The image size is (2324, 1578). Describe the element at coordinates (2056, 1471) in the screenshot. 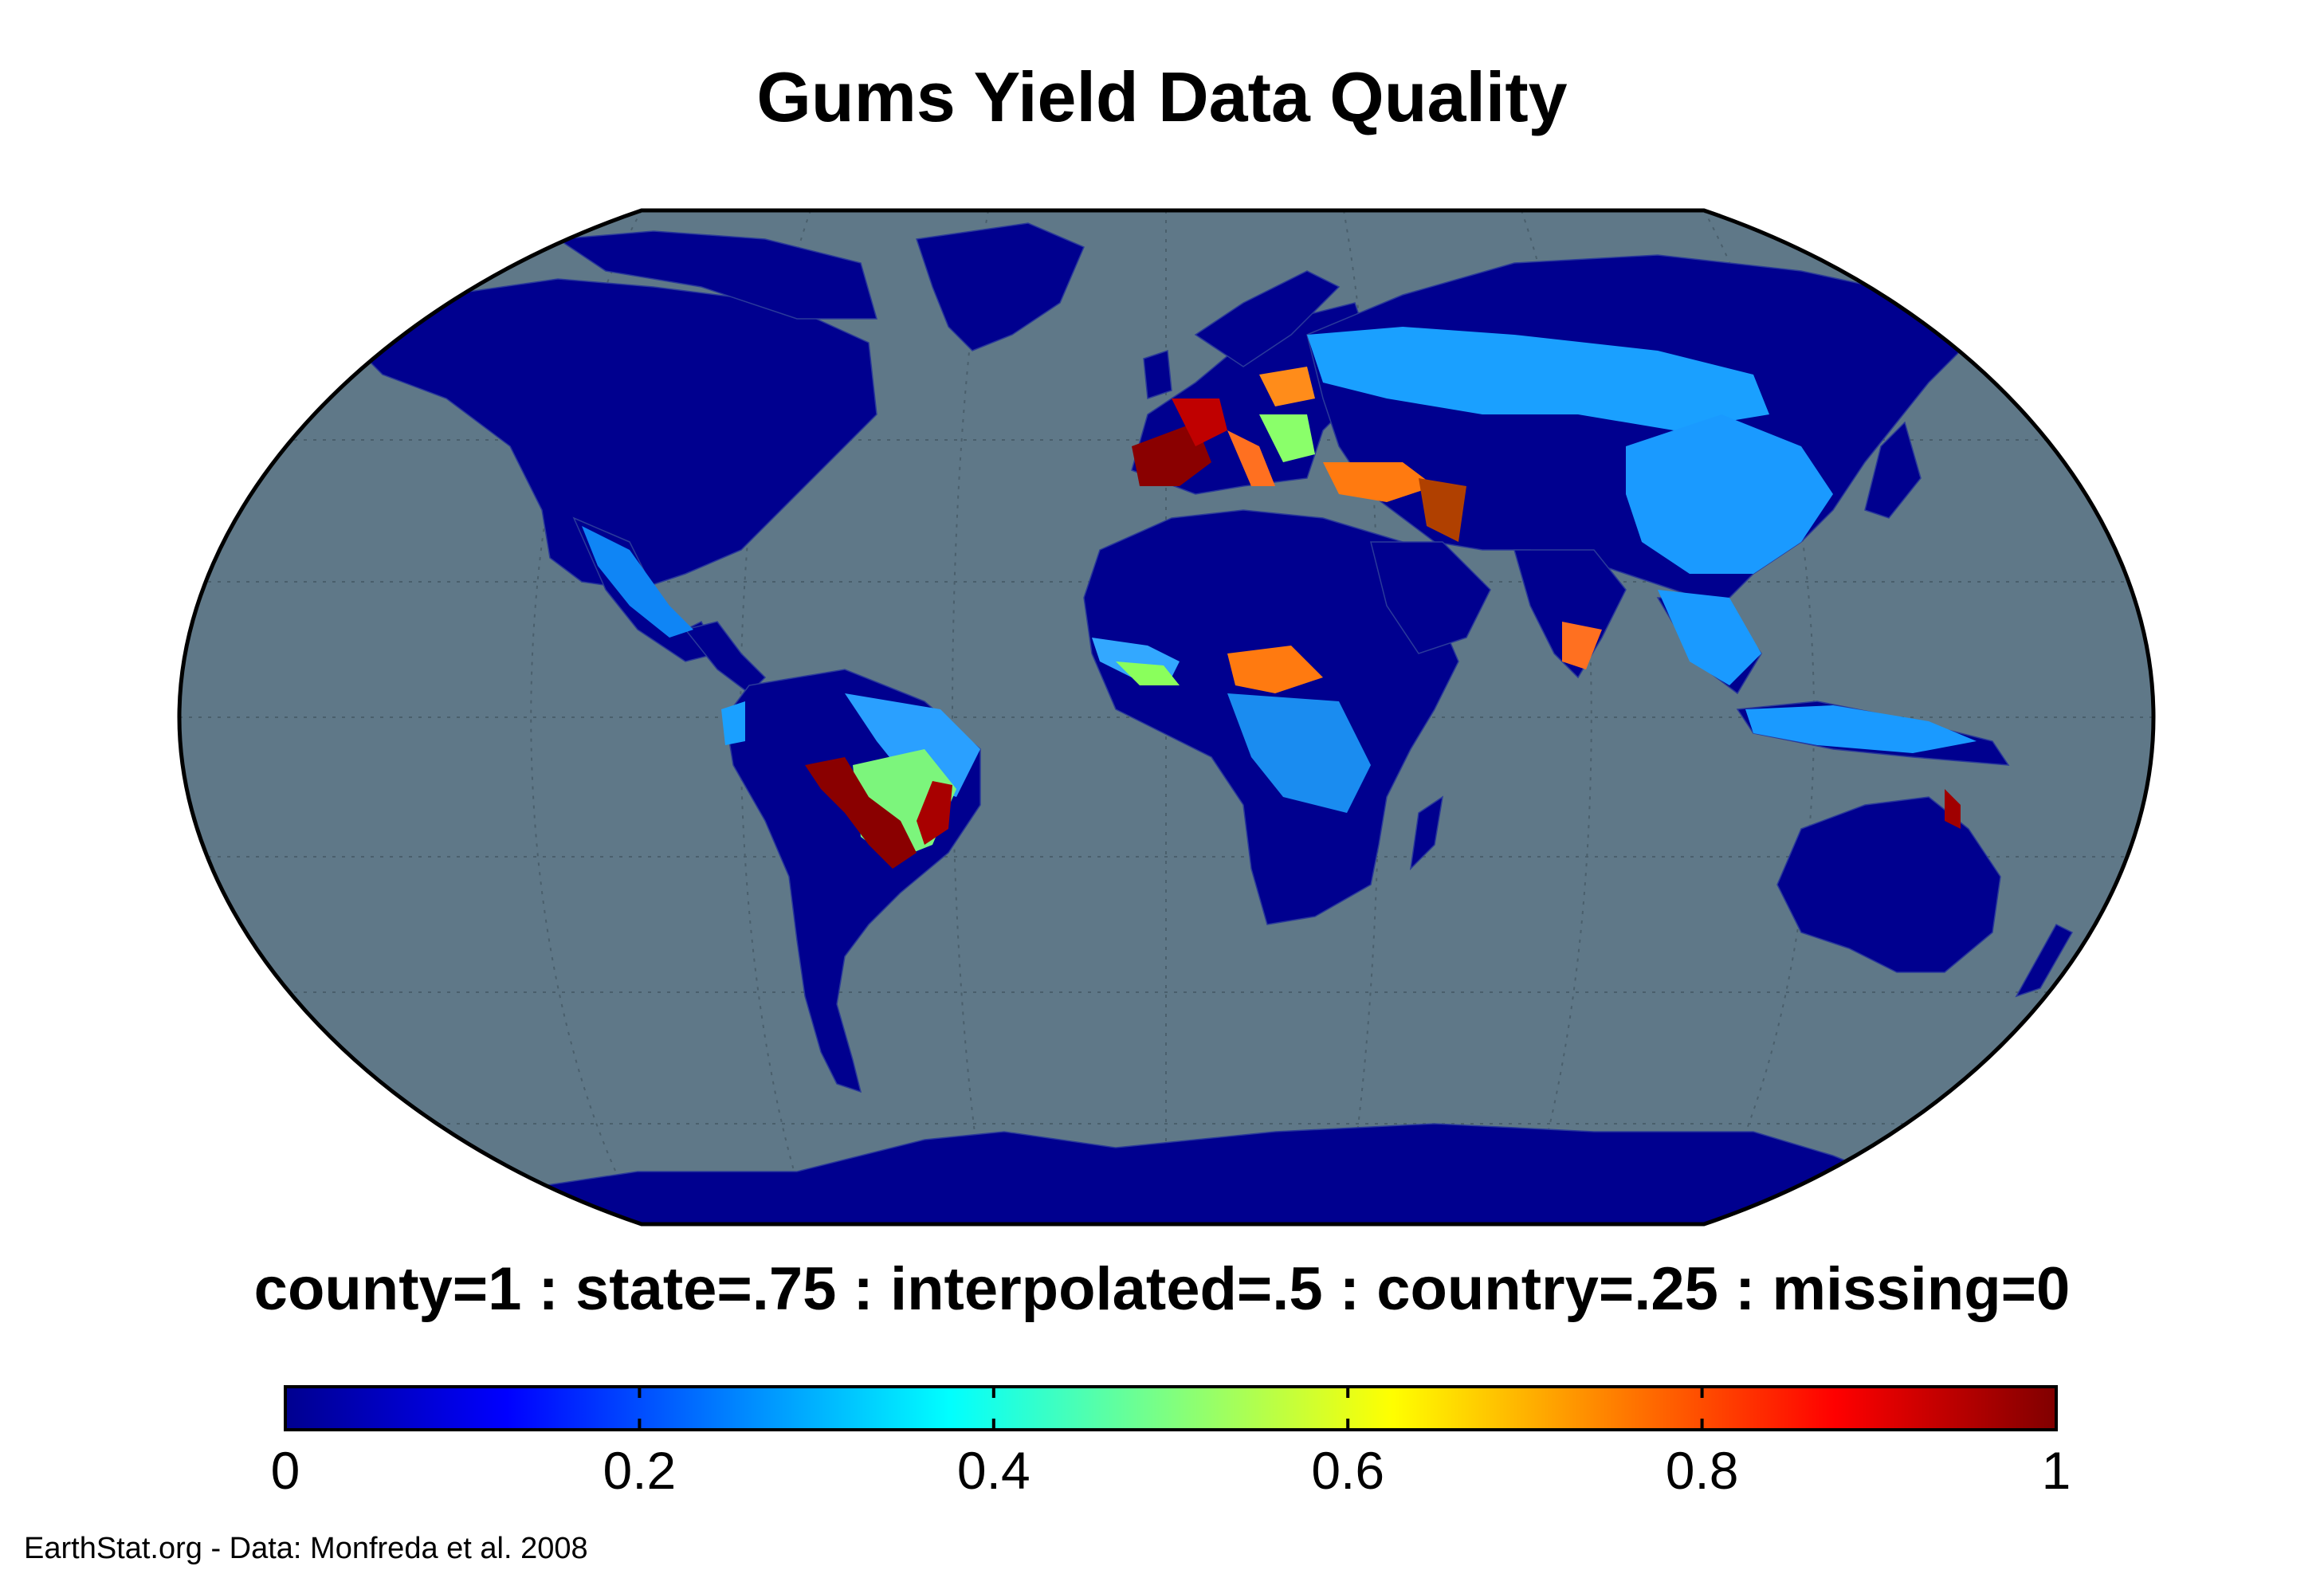

I see `colorbar-tick-label: 1` at that location.